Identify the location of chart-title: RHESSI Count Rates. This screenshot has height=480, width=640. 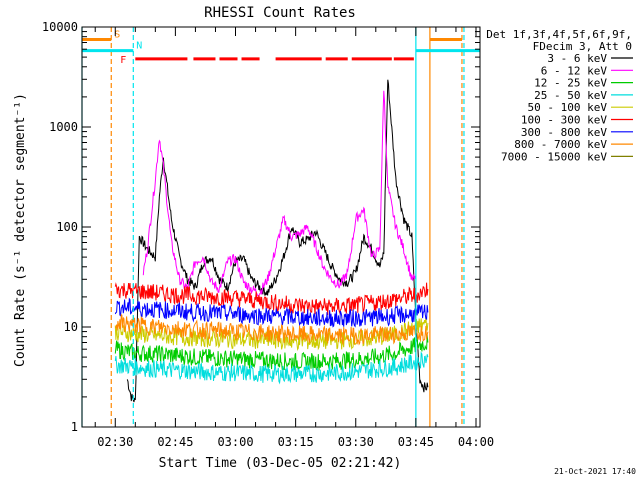
(280, 13).